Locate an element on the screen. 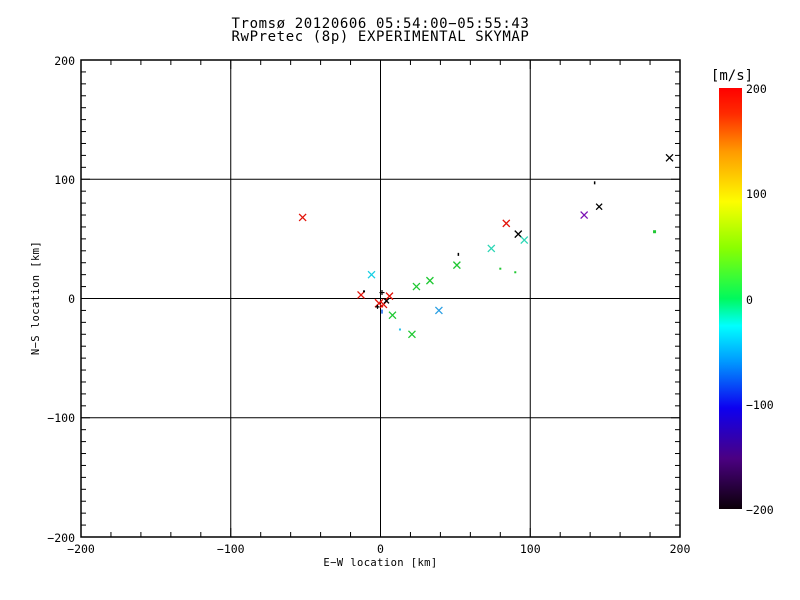 This screenshot has width=800, height=600. x-axis-title: E−W location [km] is located at coordinates (380, 563).